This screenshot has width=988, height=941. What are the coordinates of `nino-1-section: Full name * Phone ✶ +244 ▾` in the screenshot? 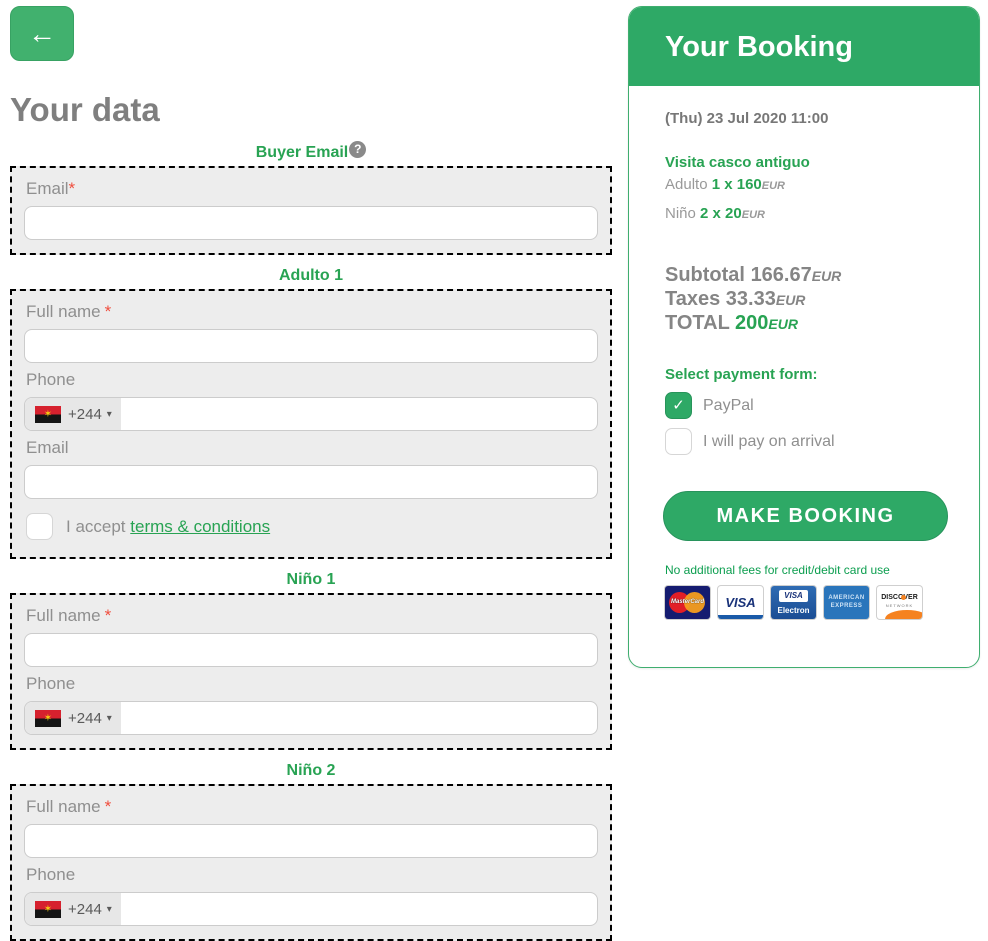 It's located at (311, 671).